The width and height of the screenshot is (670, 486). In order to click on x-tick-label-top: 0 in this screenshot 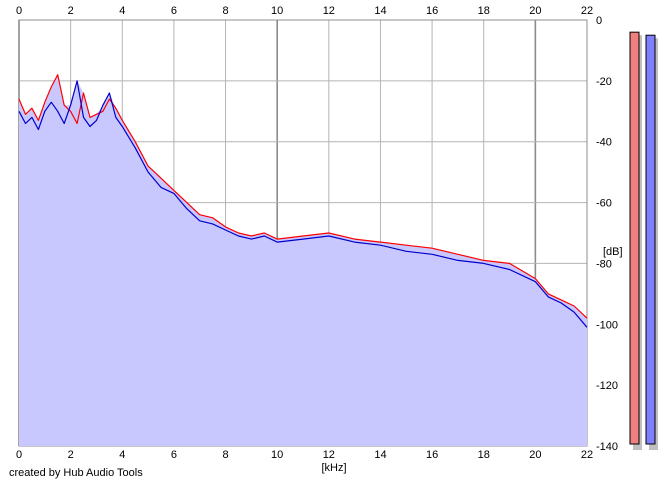, I will do `click(19, 11)`.